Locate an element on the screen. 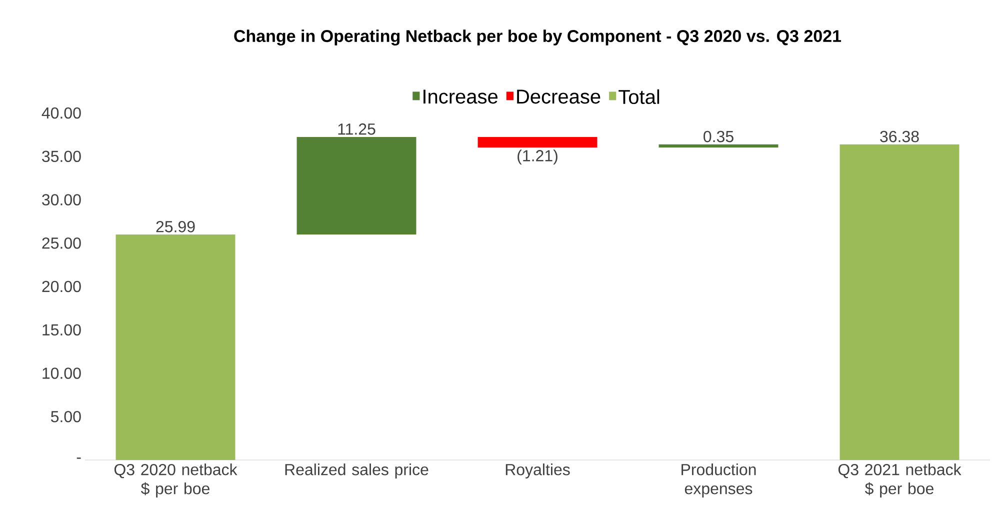  y-tick-label: - is located at coordinates (78, 458).